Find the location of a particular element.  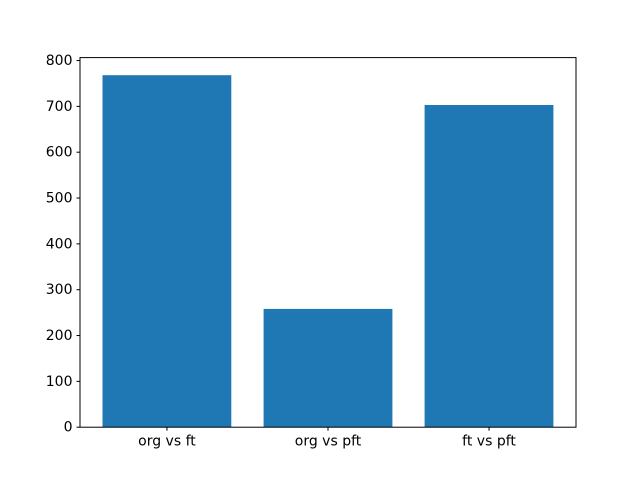

y-tick-label: 100 is located at coordinates (59, 382).